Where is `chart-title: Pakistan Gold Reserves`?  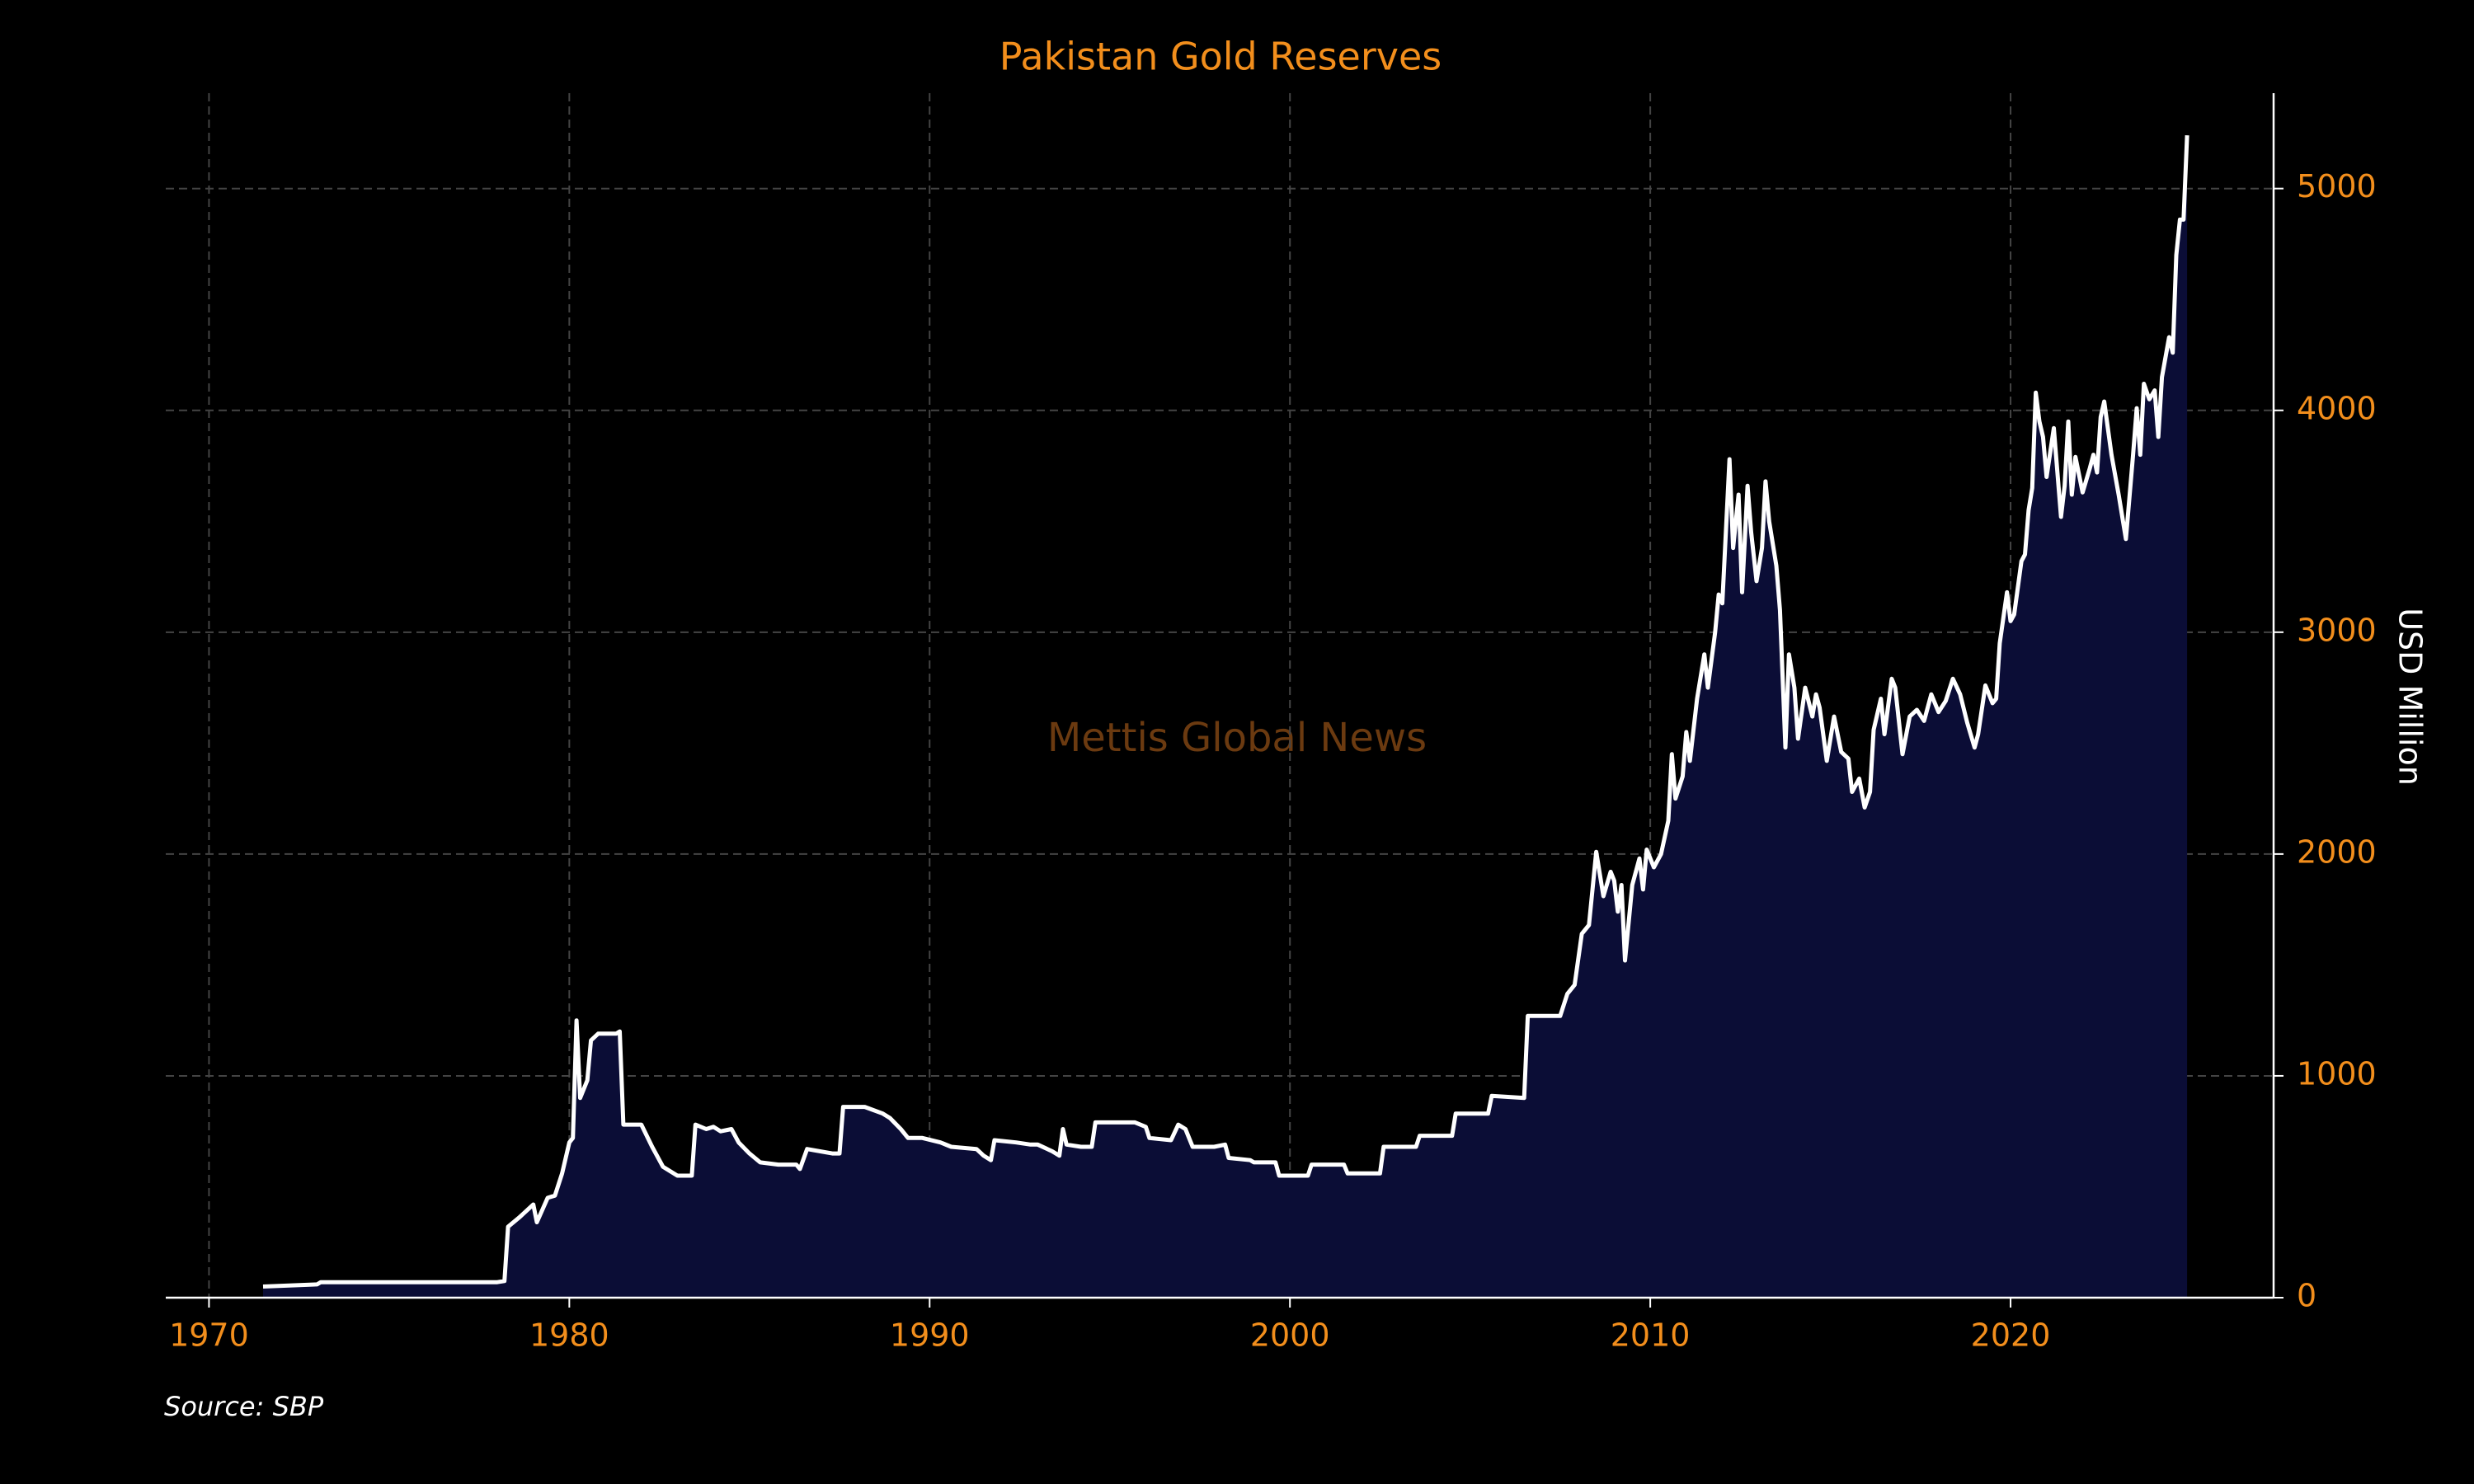 chart-title: Pakistan Gold Reserves is located at coordinates (1220, 57).